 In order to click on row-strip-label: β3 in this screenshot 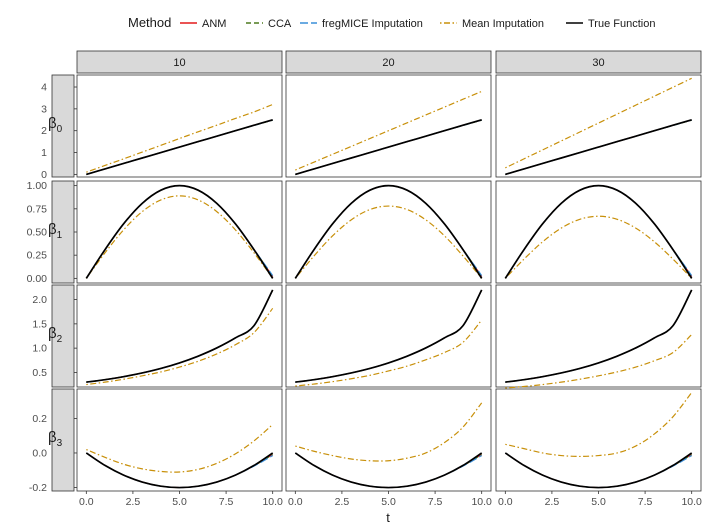, I will do `click(55, 439)`.